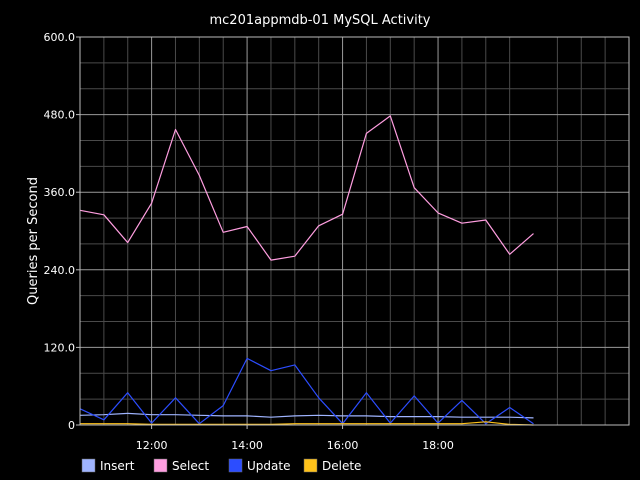 This screenshot has width=640, height=480. What do you see at coordinates (319, 20) in the screenshot?
I see `chart-title: mc201appmdb-01 MySQL Activity` at bounding box center [319, 20].